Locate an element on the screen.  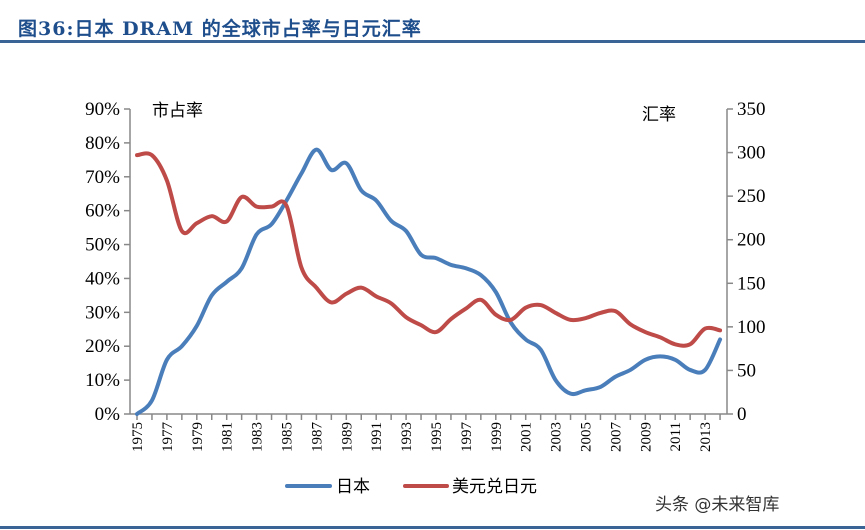
legend: 日本 美元兑日元 is located at coordinates (411, 487).